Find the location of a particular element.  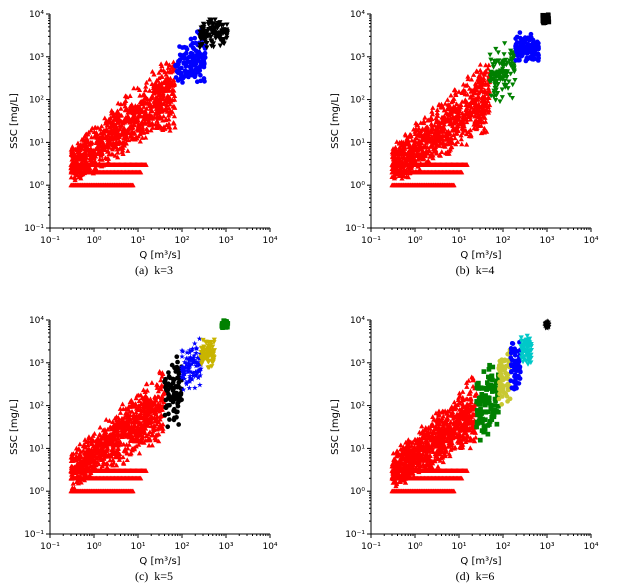

x-tick-label: 10⁴ is located at coordinates (269, 547).